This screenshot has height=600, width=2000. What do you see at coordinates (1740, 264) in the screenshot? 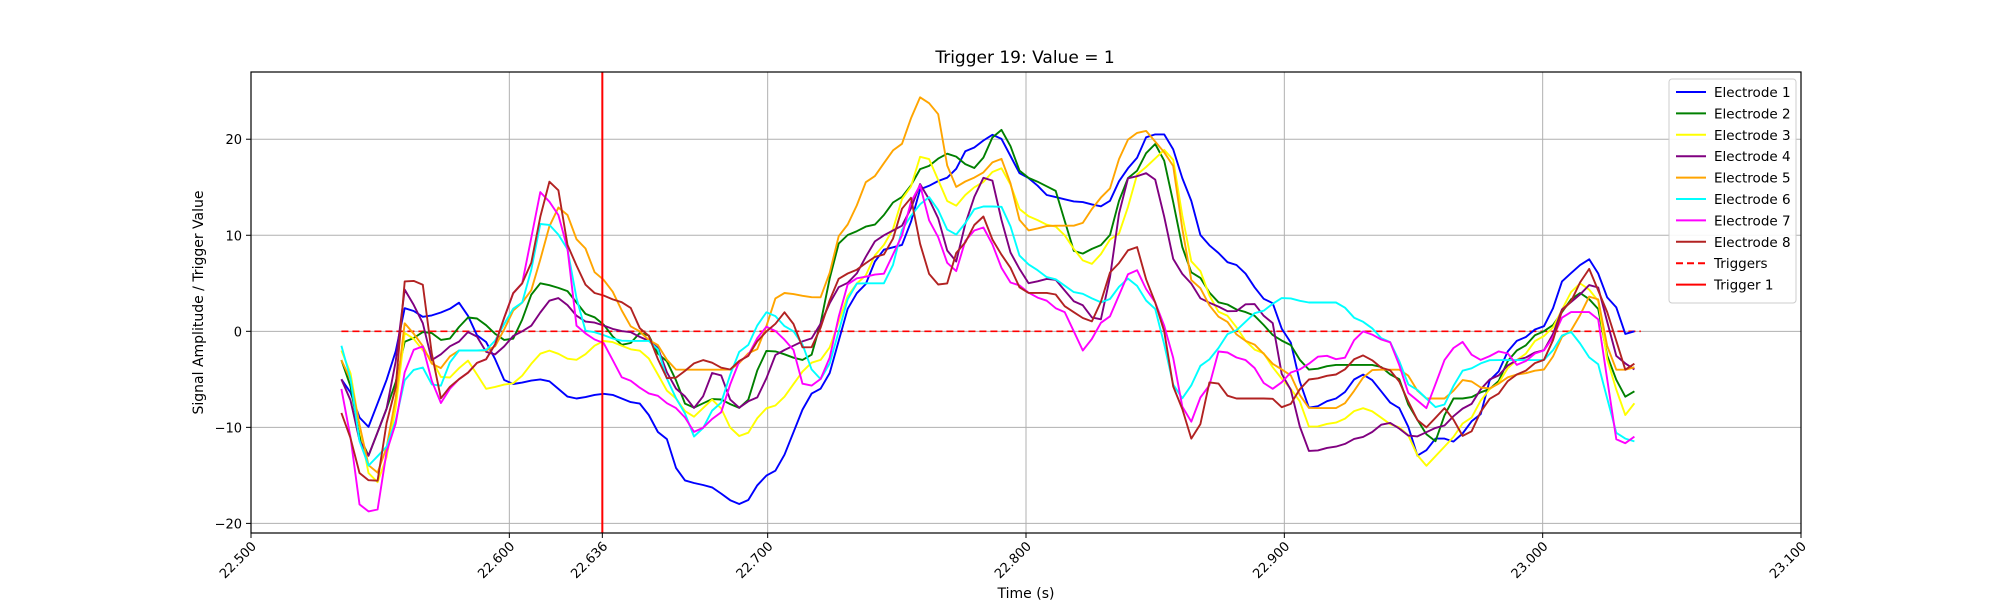
I see `legend-label: Triggers` at bounding box center [1740, 264].